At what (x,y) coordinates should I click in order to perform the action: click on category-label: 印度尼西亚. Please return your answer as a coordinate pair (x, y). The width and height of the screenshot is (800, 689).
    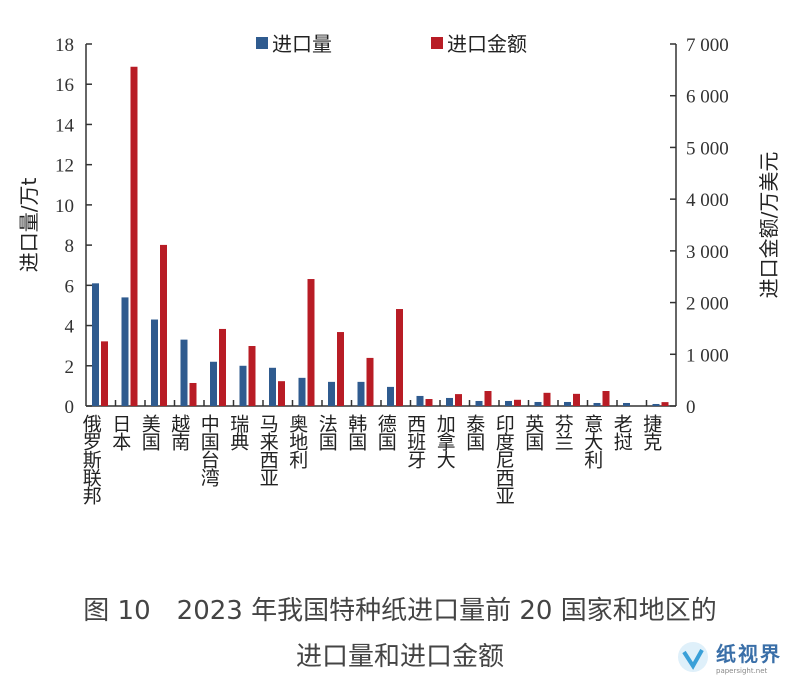
    Looking at the image, I should click on (504, 459).